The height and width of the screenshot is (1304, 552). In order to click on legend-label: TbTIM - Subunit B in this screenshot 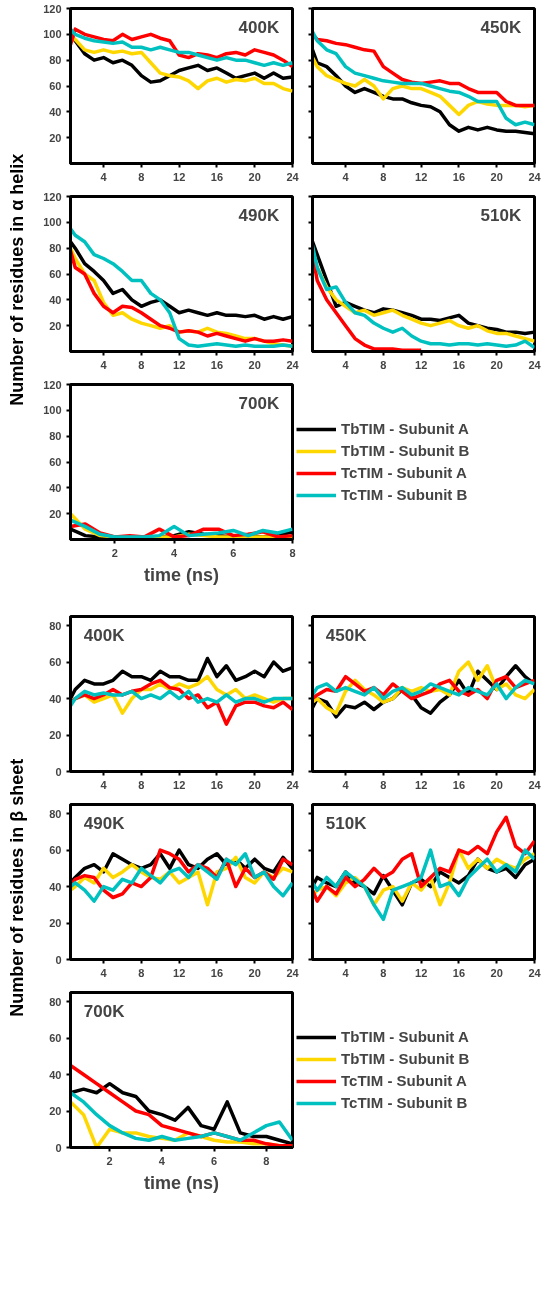, I will do `click(405, 1058)`.